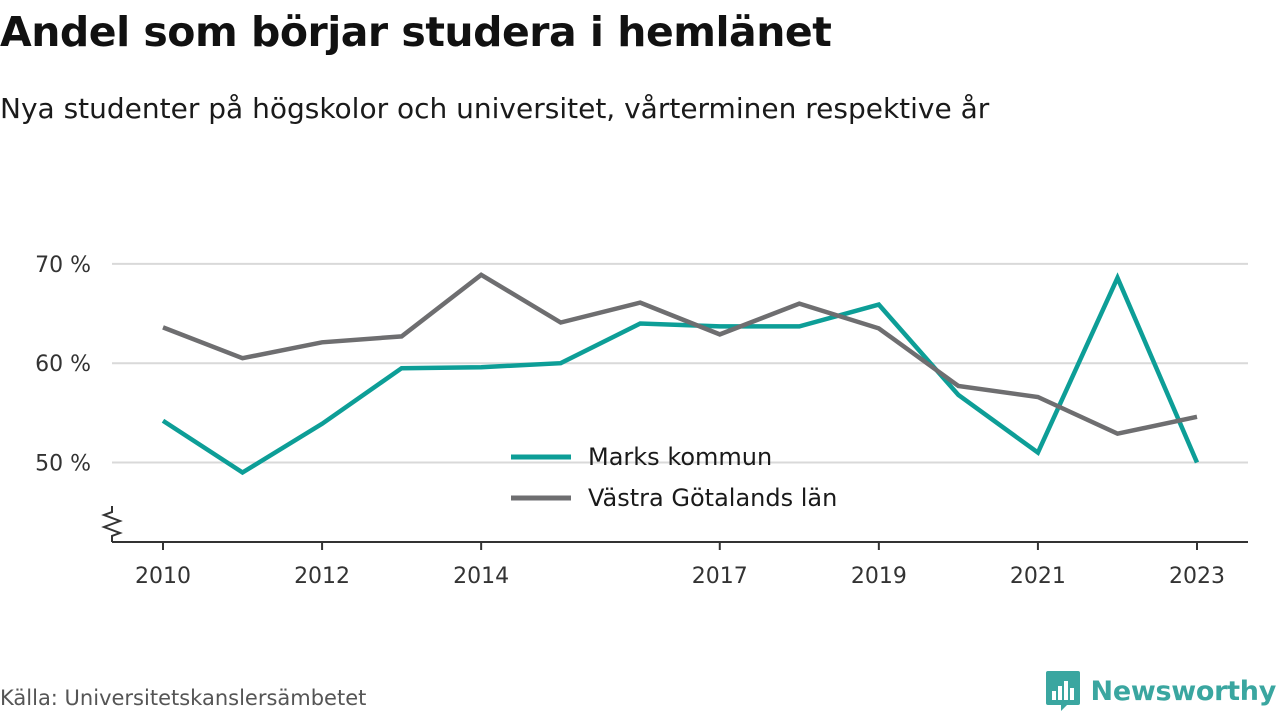 The image size is (1280, 720). Describe the element at coordinates (680, 473) in the screenshot. I see `legend: Marks kommun Västra Götalands län` at that location.